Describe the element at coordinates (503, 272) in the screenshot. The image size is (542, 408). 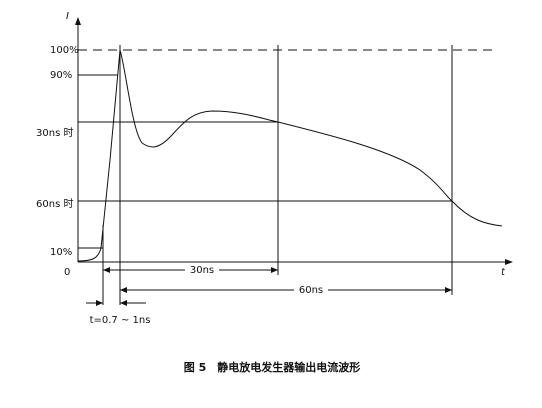
I see `x-axis-label: t` at that location.